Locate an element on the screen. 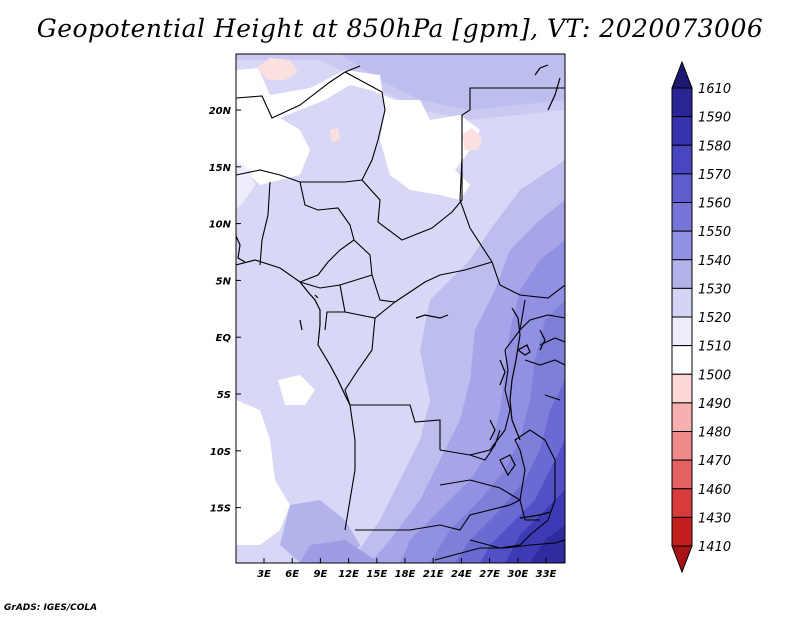 The height and width of the screenshot is (618, 800). colorbar-label: 1590 is located at coordinates (714, 118).